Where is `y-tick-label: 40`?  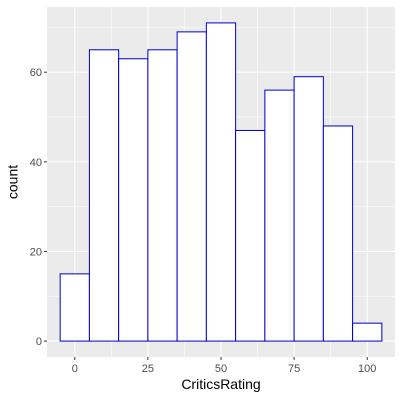 y-tick-label: 40 is located at coordinates (36, 163).